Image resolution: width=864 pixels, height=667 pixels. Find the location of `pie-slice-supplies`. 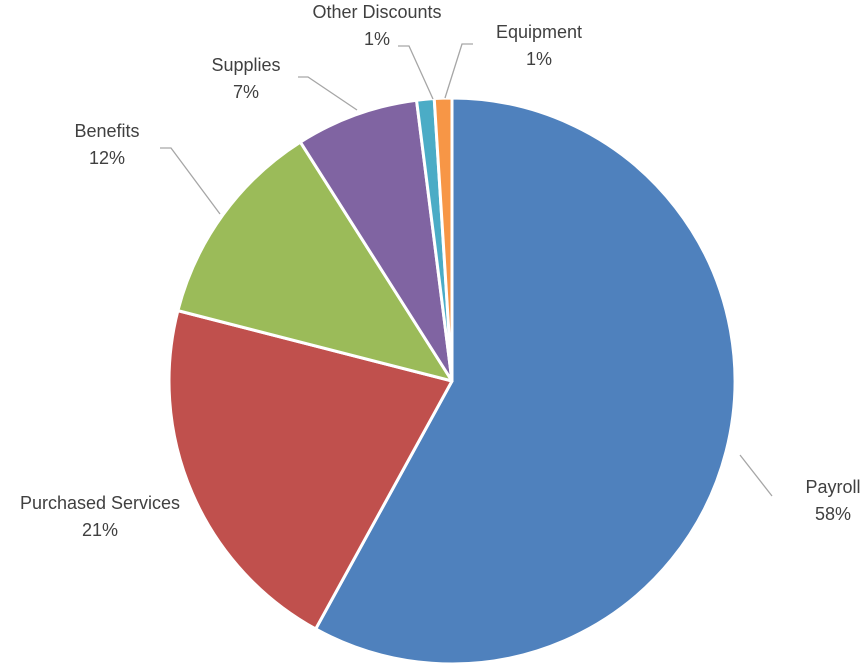

pie-slice-supplies is located at coordinates (376, 240).